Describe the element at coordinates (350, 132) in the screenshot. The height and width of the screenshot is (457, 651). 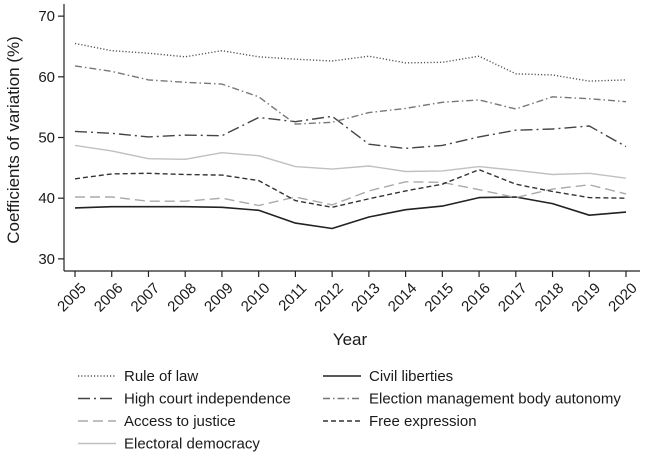
I see `series-line-high-court-independence` at that location.